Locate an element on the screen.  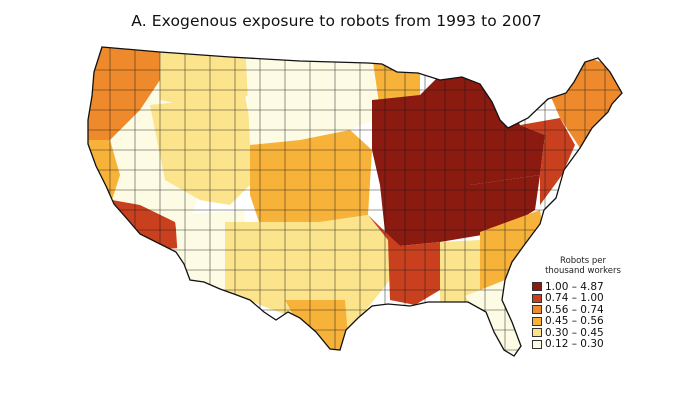
legend-label: 1.00 – 4.87 is located at coordinates (574, 286).